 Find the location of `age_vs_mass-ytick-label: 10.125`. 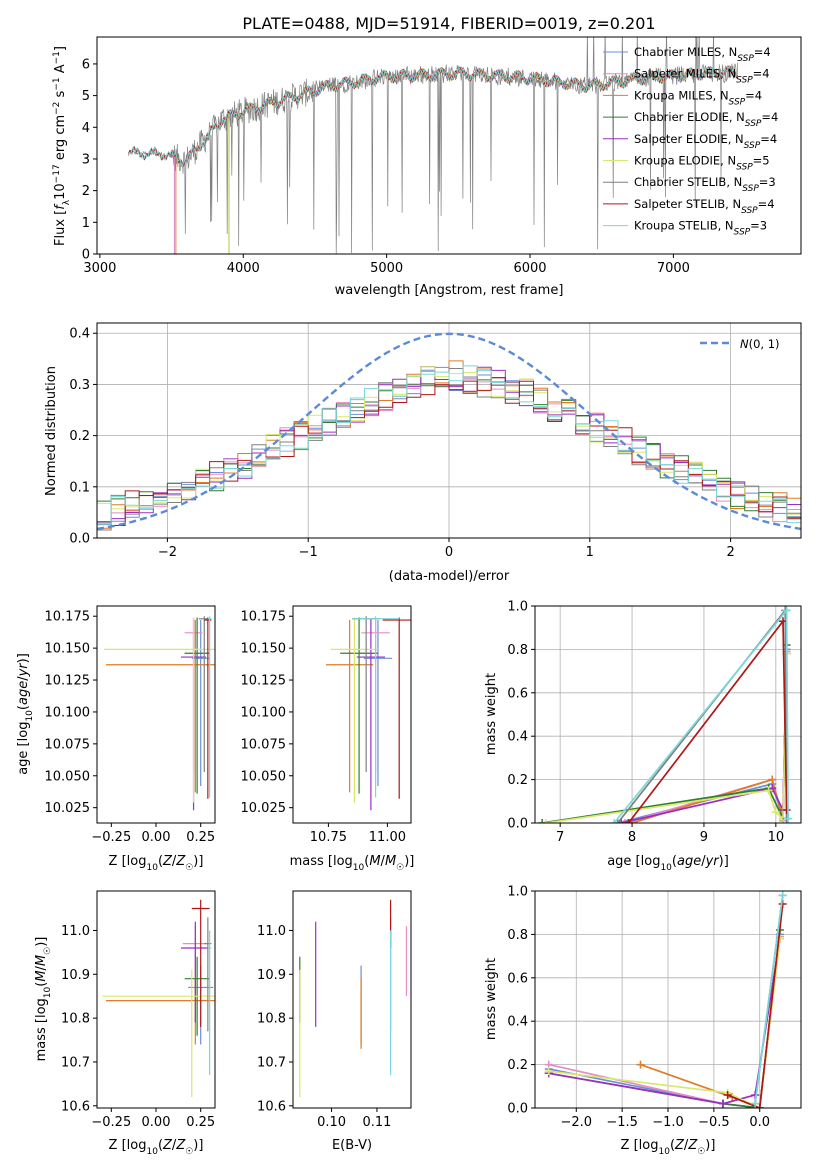

age_vs_mass-ytick-label: 10.125 is located at coordinates (264, 681).